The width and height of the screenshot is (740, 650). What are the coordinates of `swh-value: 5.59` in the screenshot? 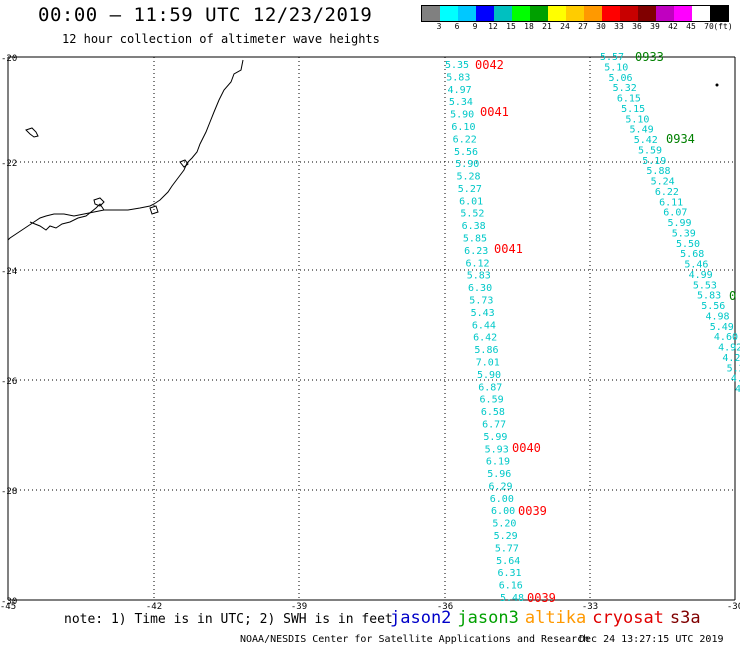 It's located at (650, 150).